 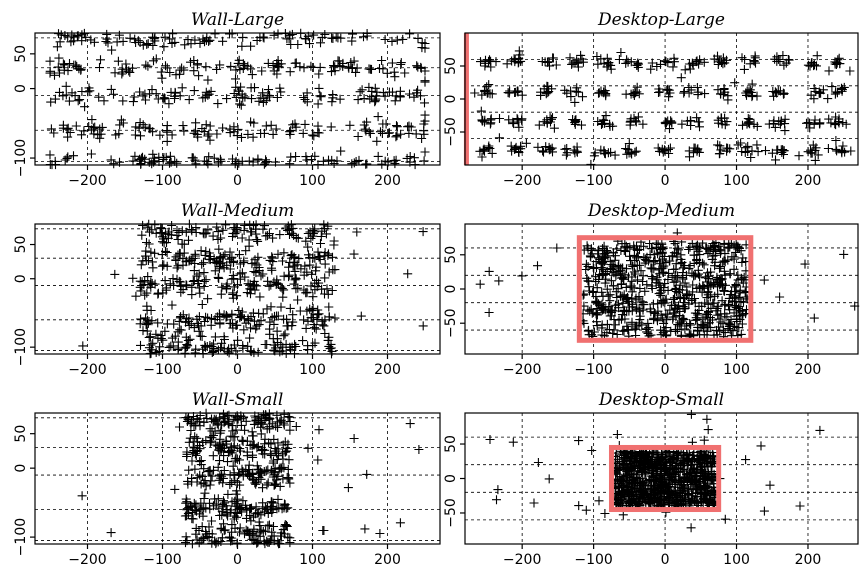 I want to click on x-tick-label: −100, so click(x=162, y=370).